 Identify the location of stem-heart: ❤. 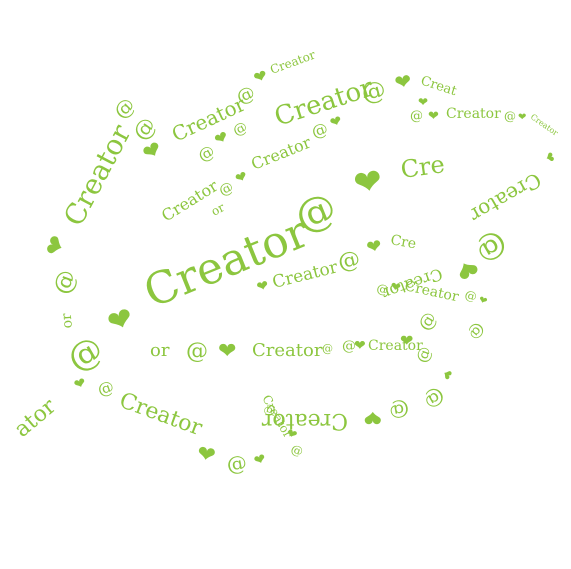
(121, 320).